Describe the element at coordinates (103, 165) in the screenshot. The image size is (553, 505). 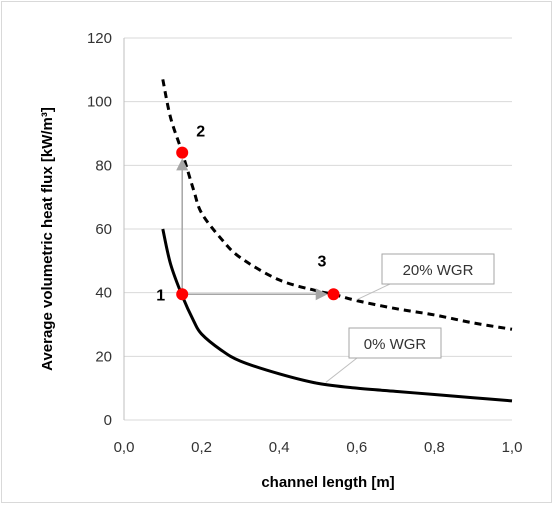
I see `y-tick-label: 80` at that location.